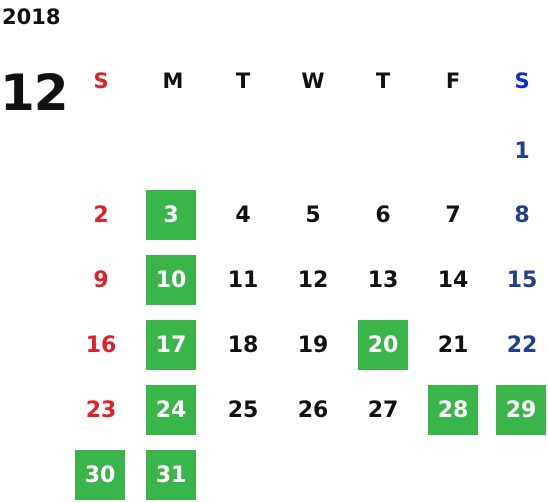 This screenshot has height=503, width=548. What do you see at coordinates (100, 475) in the screenshot?
I see `calendar-day-30: 30` at bounding box center [100, 475].